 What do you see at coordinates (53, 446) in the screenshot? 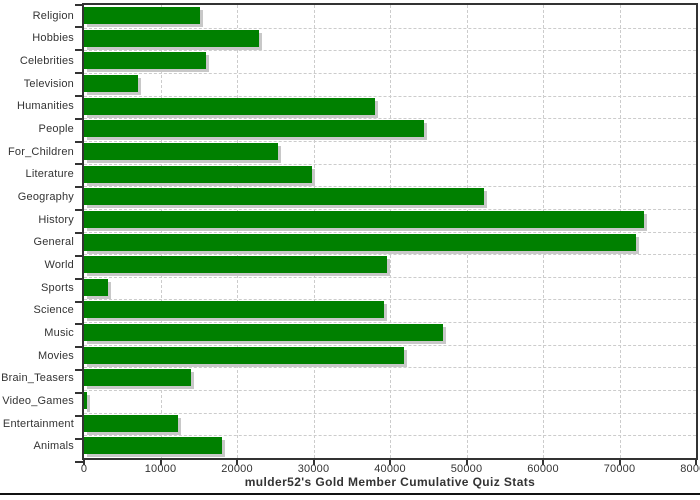
I see `category-label: Animals` at bounding box center [53, 446].